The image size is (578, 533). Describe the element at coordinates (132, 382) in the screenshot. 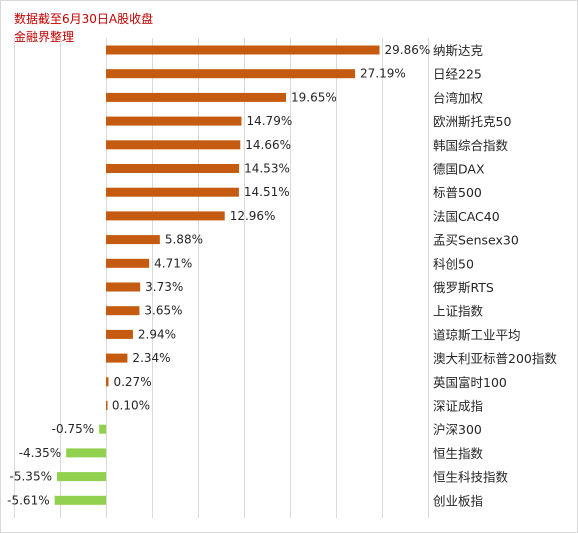

I see `data-label: 0.27%` at that location.